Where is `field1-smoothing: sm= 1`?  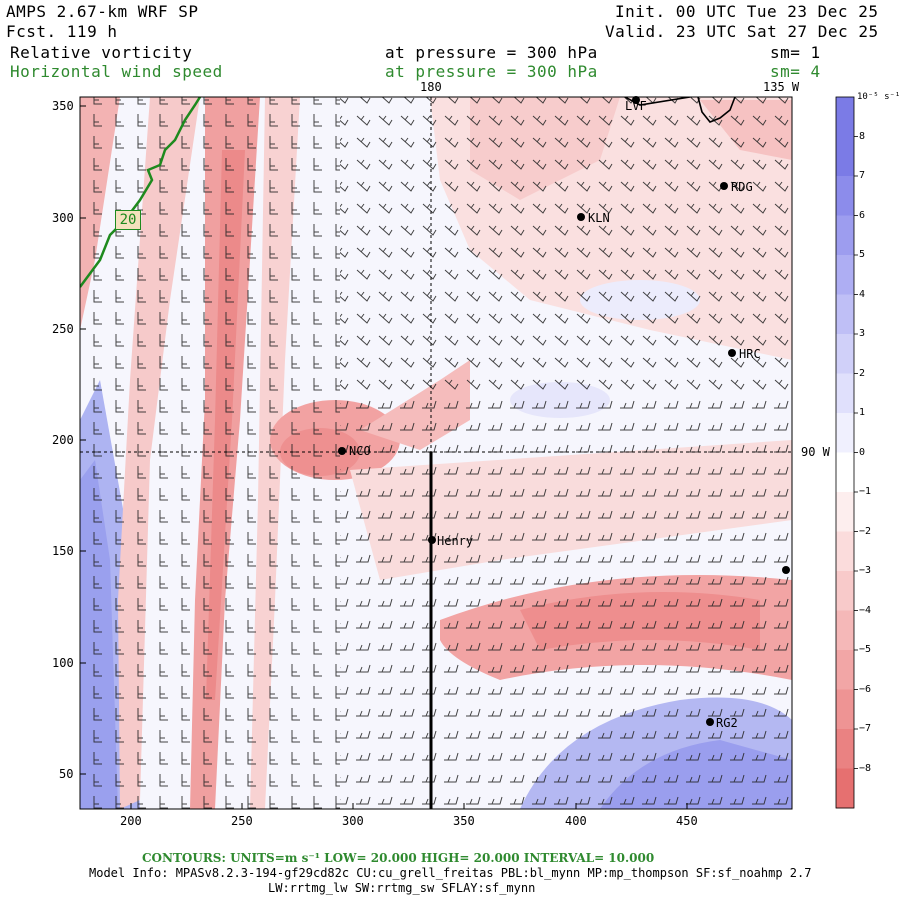 field1-smoothing: sm= 1 is located at coordinates (795, 52).